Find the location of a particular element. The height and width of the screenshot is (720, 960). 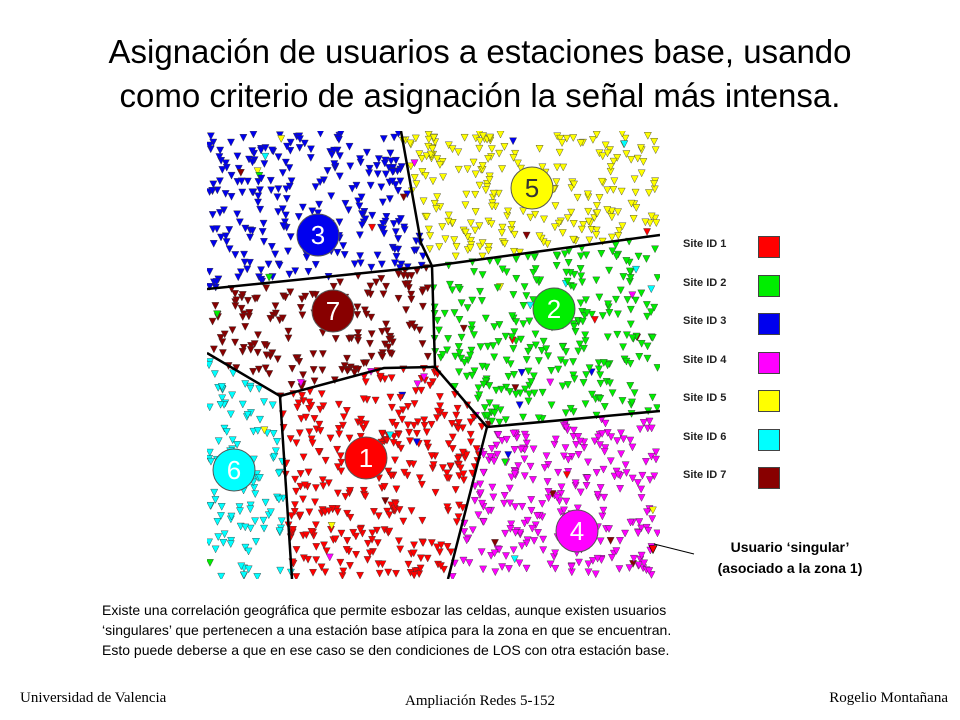

legend-swatch is located at coordinates (769, 285).